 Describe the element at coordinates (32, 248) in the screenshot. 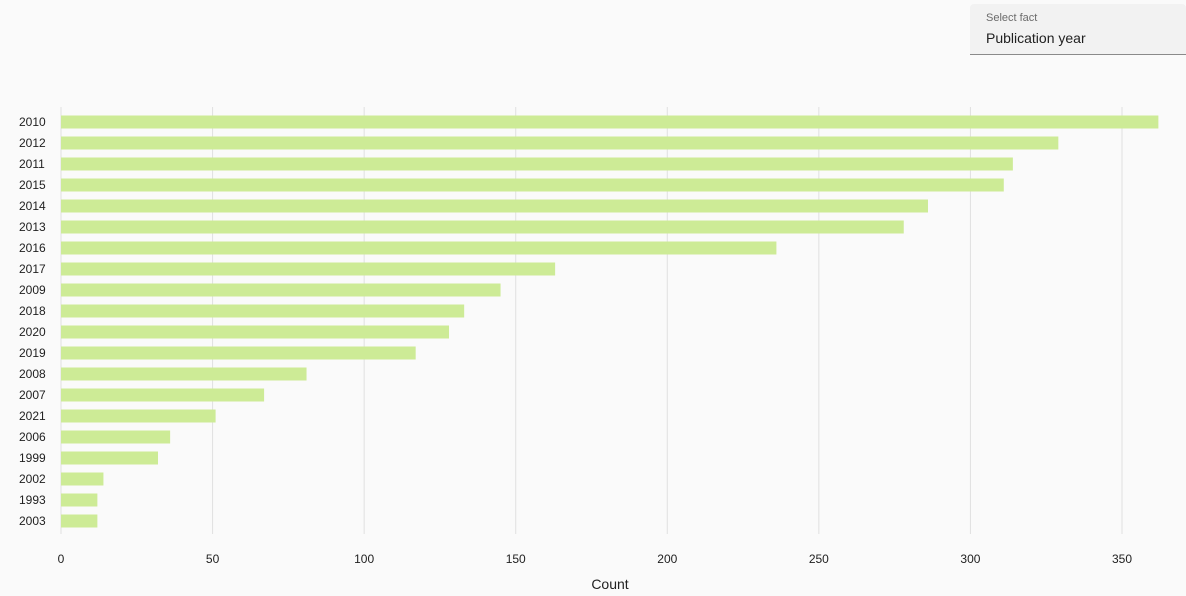

I see `y-tick-label: 2016` at that location.